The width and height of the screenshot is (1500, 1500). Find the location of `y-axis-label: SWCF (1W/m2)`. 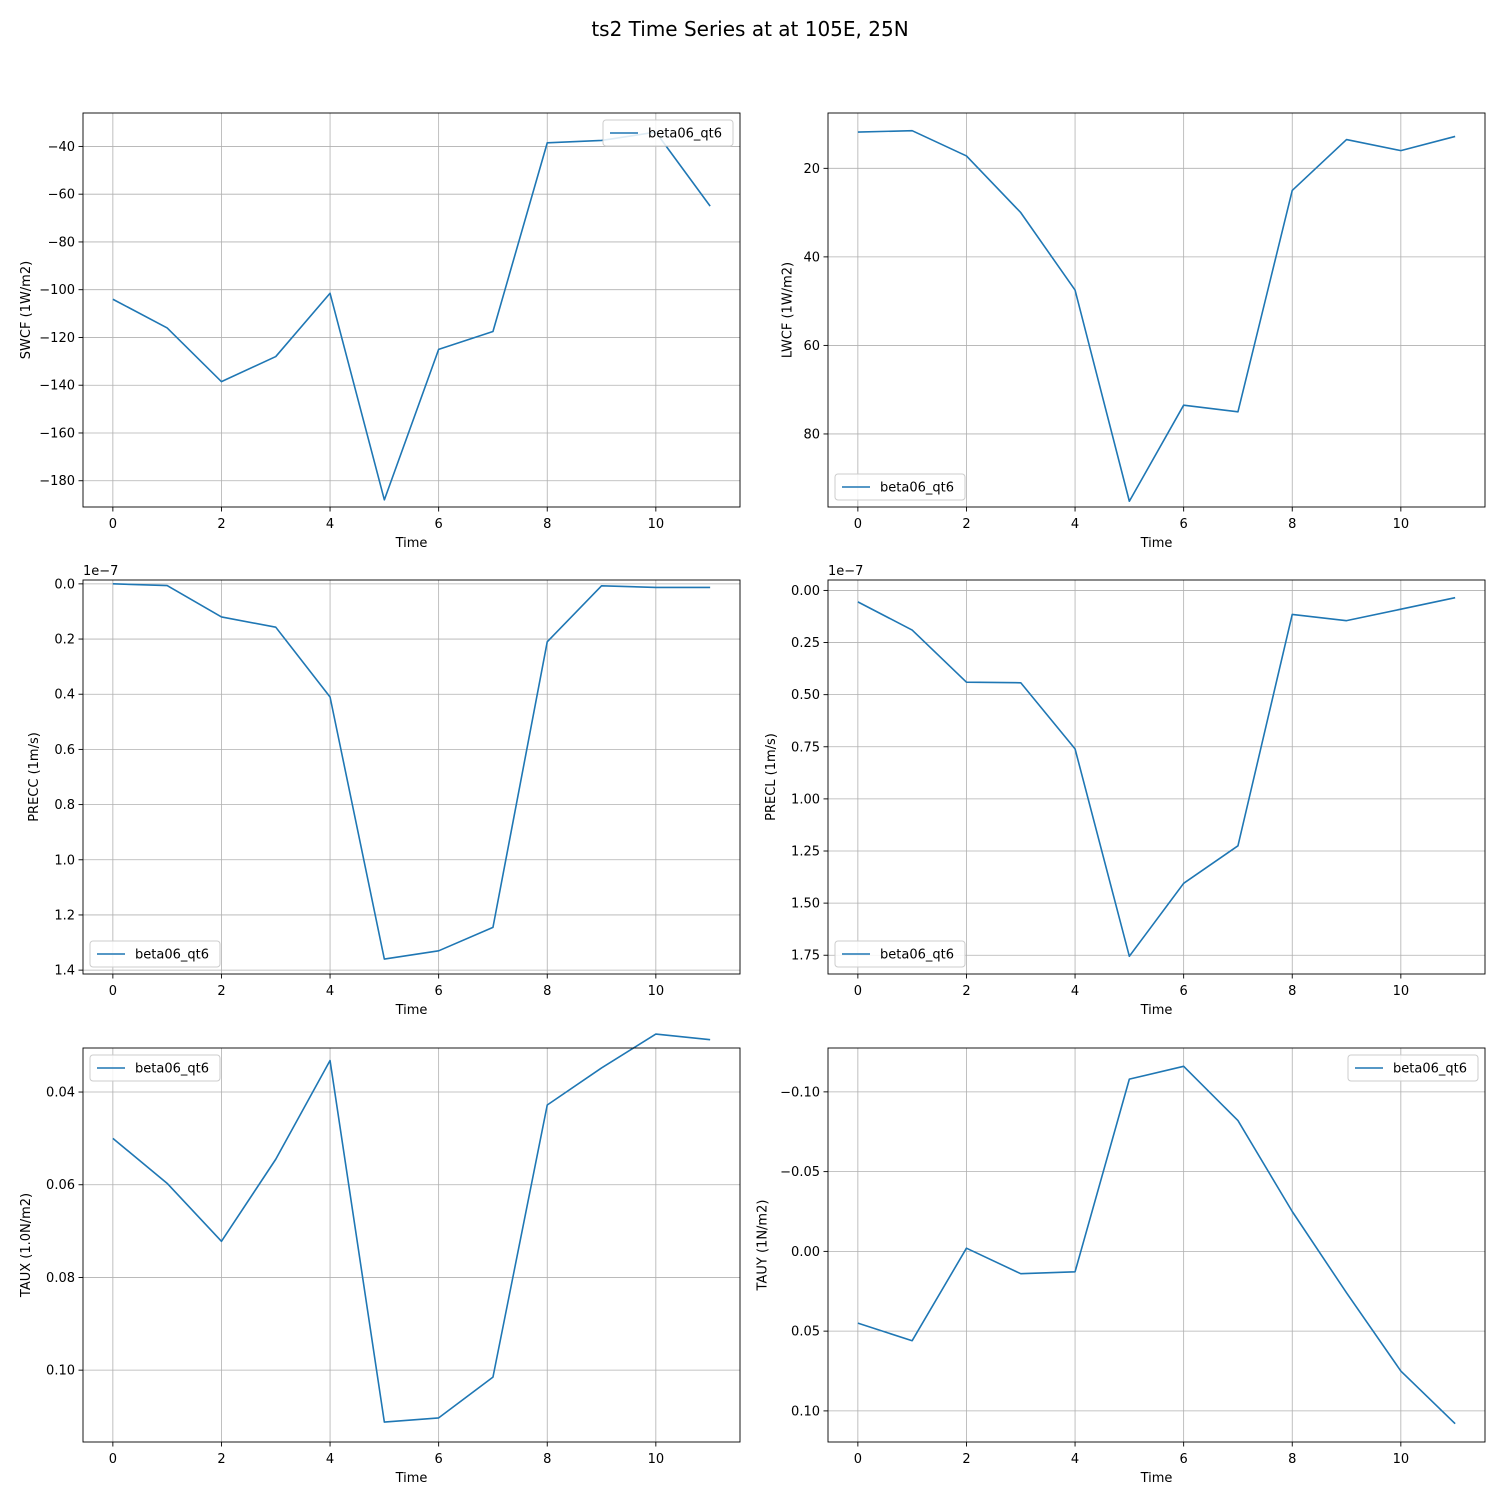

y-axis-label: SWCF (1W/m2) is located at coordinates (26, 310).